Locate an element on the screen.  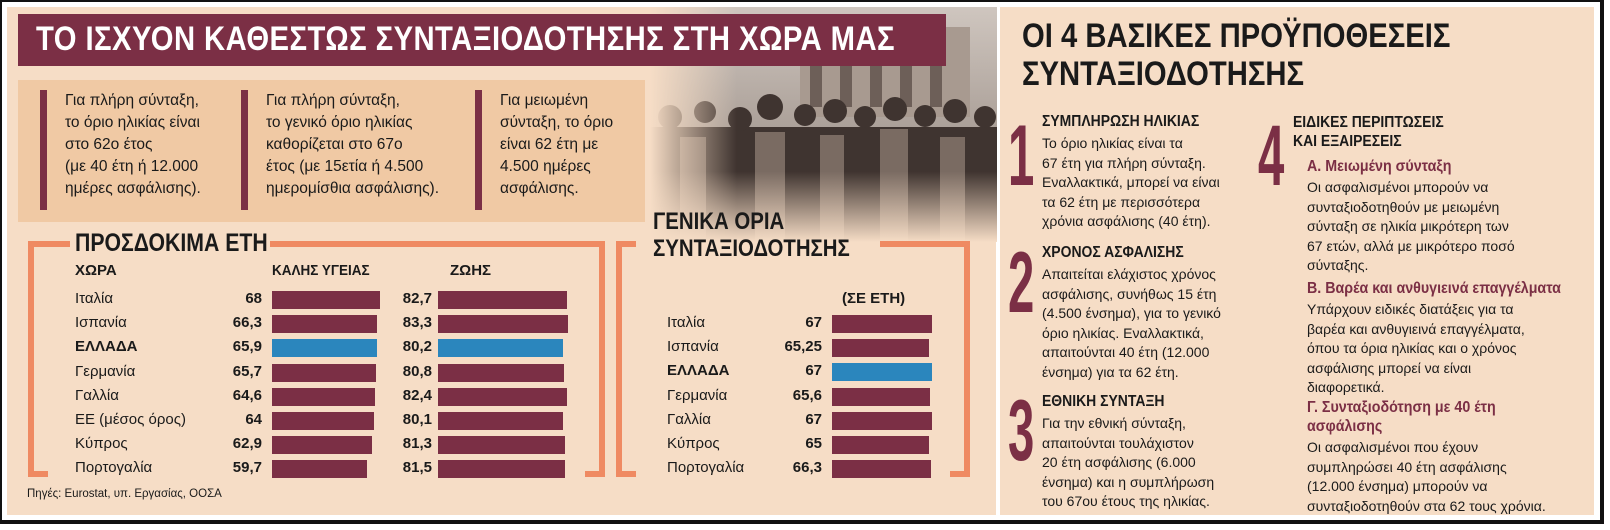
chart1-life-value: 81,5 is located at coordinates (417, 468).